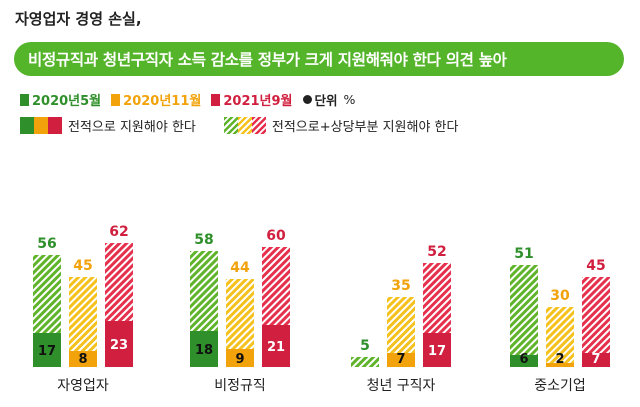 This screenshot has height=407, width=640. What do you see at coordinates (24, 99) in the screenshot?
I see `legend-swatch-green` at bounding box center [24, 99].